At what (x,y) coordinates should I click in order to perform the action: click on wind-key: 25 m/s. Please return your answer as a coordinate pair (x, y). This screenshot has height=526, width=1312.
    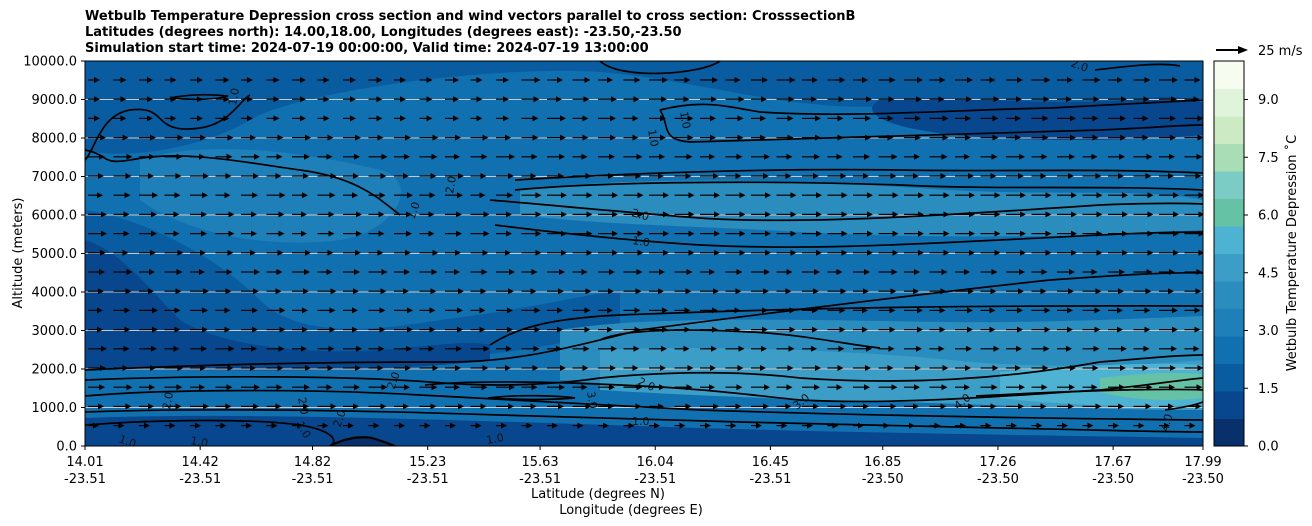
    Looking at the image, I should click on (1259, 51).